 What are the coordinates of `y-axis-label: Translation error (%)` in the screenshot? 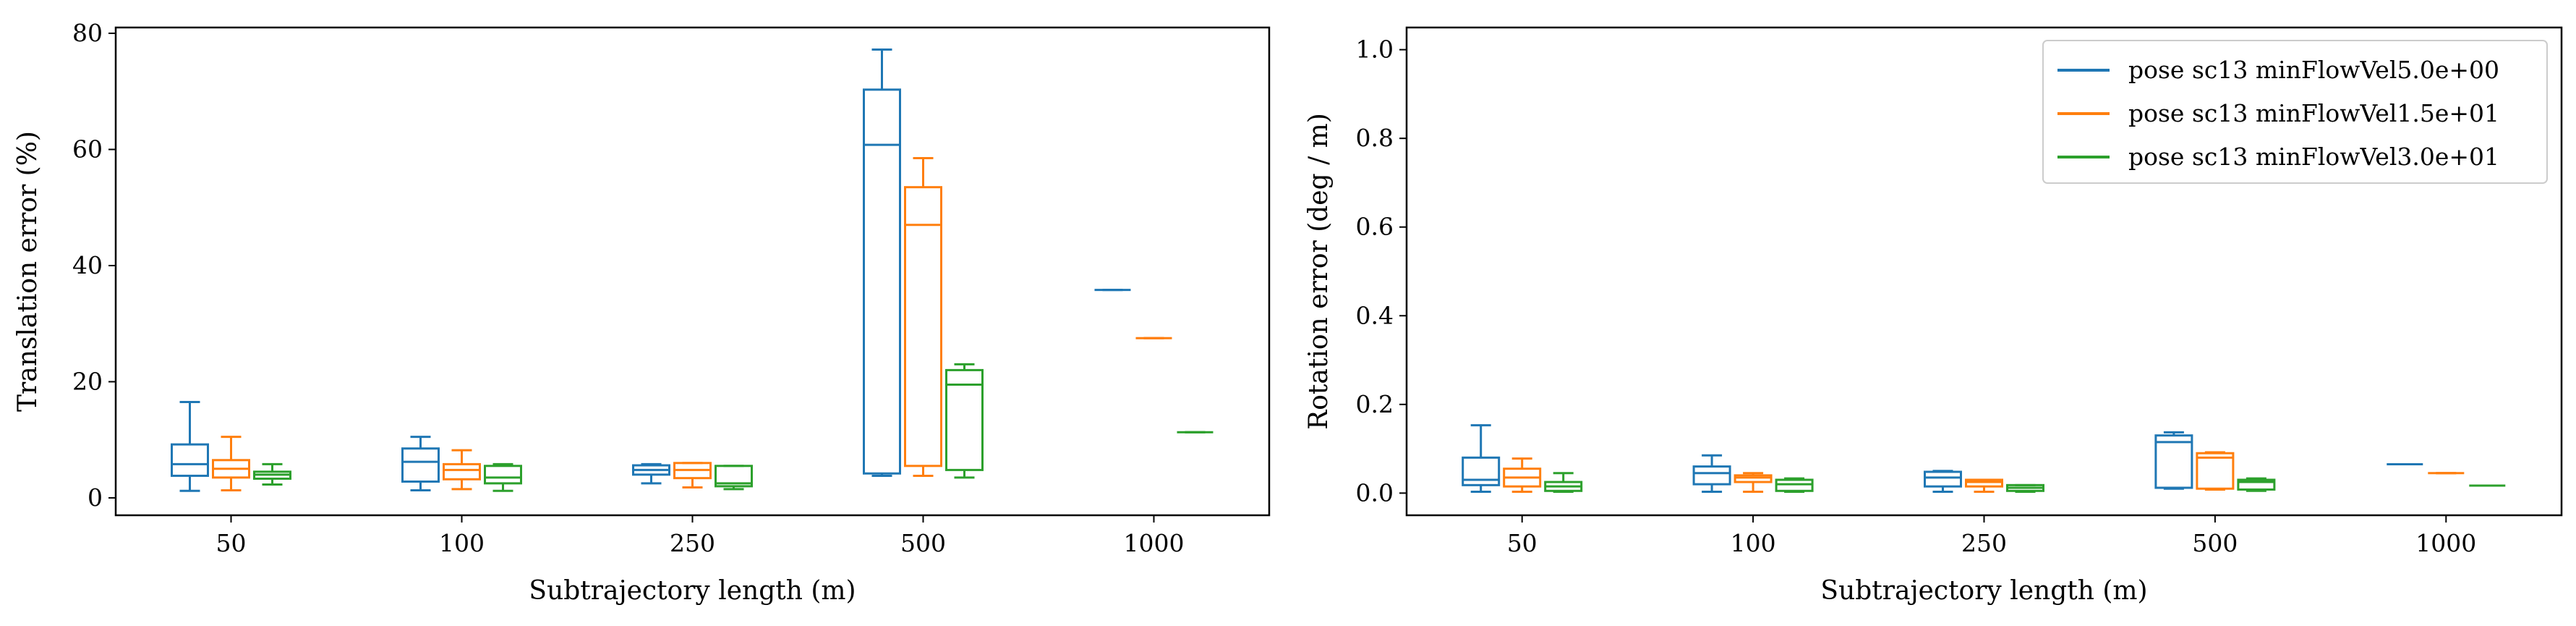 It's located at (28, 271).